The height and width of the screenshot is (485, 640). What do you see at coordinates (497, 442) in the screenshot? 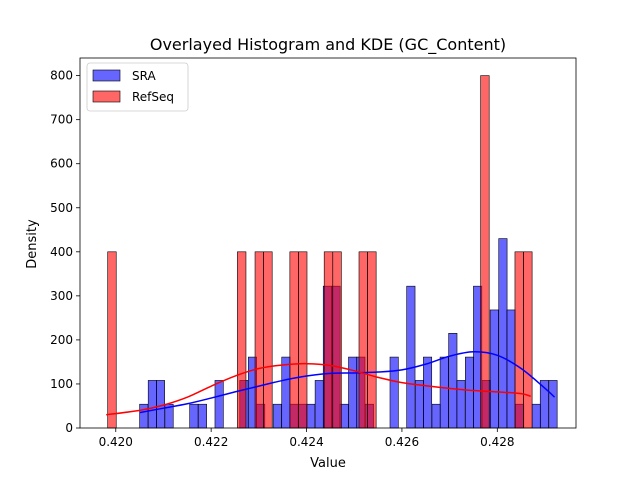
I see `x-tick-label: 0.428` at bounding box center [497, 442].